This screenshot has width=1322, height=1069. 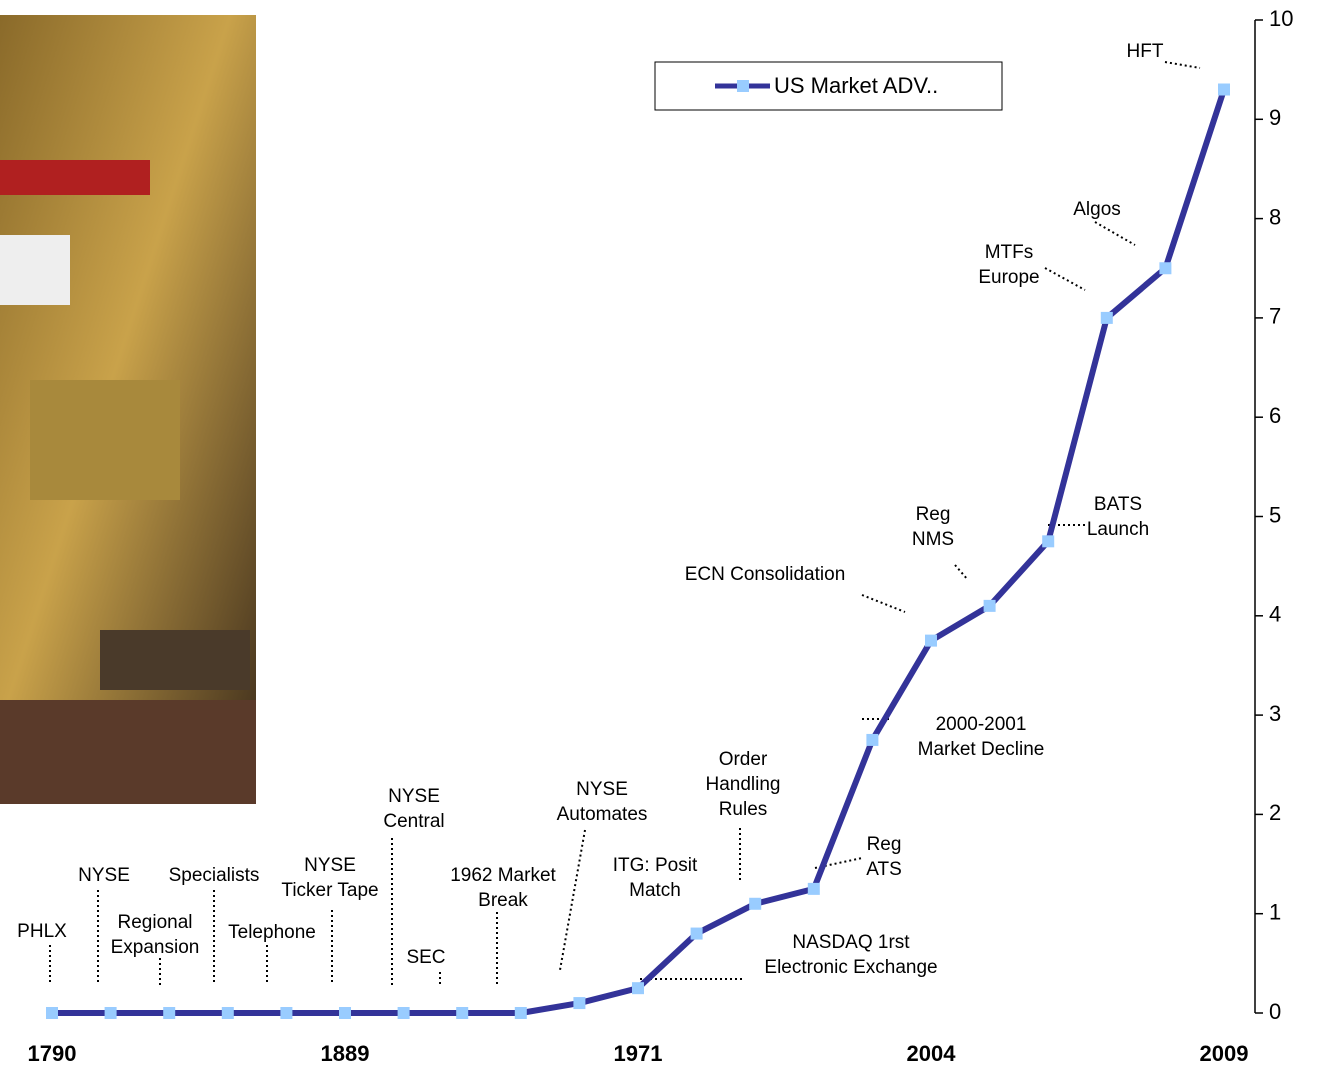 I want to click on annotation: ECN Consolidation, so click(x=765, y=574).